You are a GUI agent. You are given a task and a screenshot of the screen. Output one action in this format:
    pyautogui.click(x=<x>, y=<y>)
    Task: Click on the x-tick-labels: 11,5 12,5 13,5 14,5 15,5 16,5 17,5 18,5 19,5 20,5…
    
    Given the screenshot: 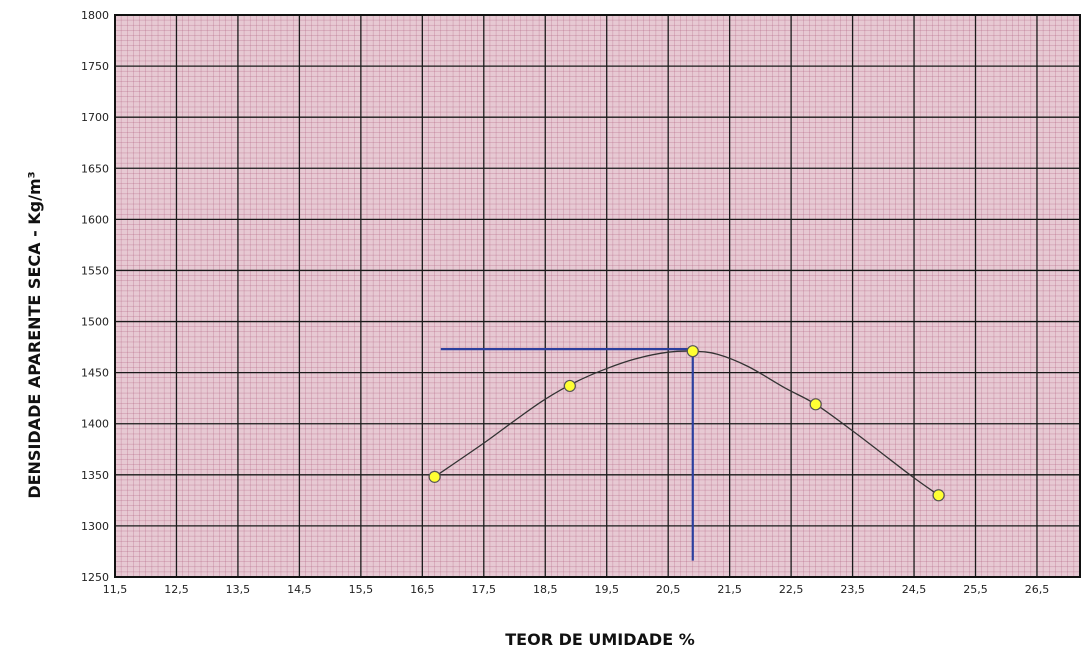 What is the action you would take?
    pyautogui.click(x=576, y=589)
    